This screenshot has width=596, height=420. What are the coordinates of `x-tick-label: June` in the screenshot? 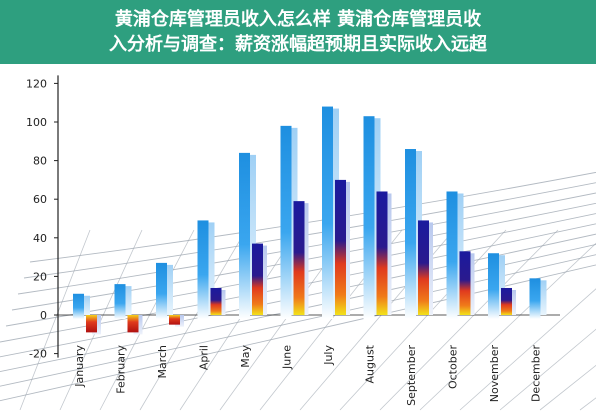 It's located at (287, 357).